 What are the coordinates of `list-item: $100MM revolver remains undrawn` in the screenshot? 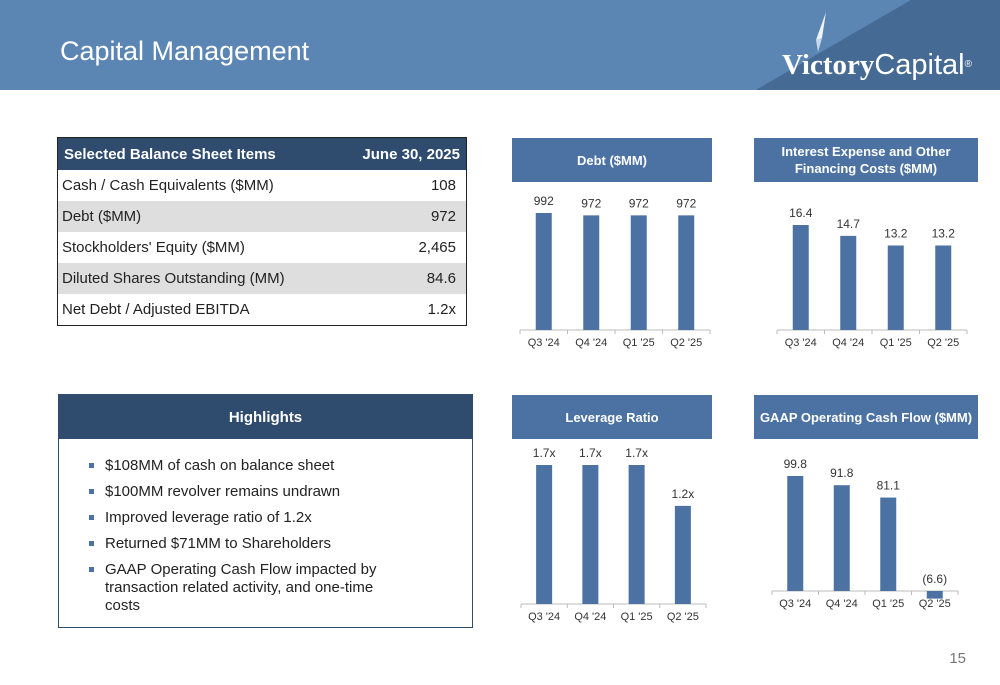 It's located at (242, 492).